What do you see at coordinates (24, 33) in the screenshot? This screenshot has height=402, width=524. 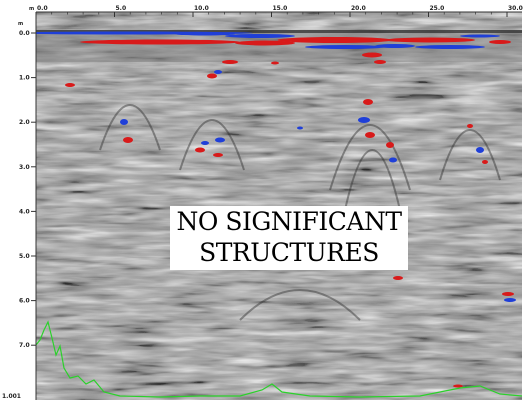 I see `depth-tick-label: 0.0` at bounding box center [24, 33].